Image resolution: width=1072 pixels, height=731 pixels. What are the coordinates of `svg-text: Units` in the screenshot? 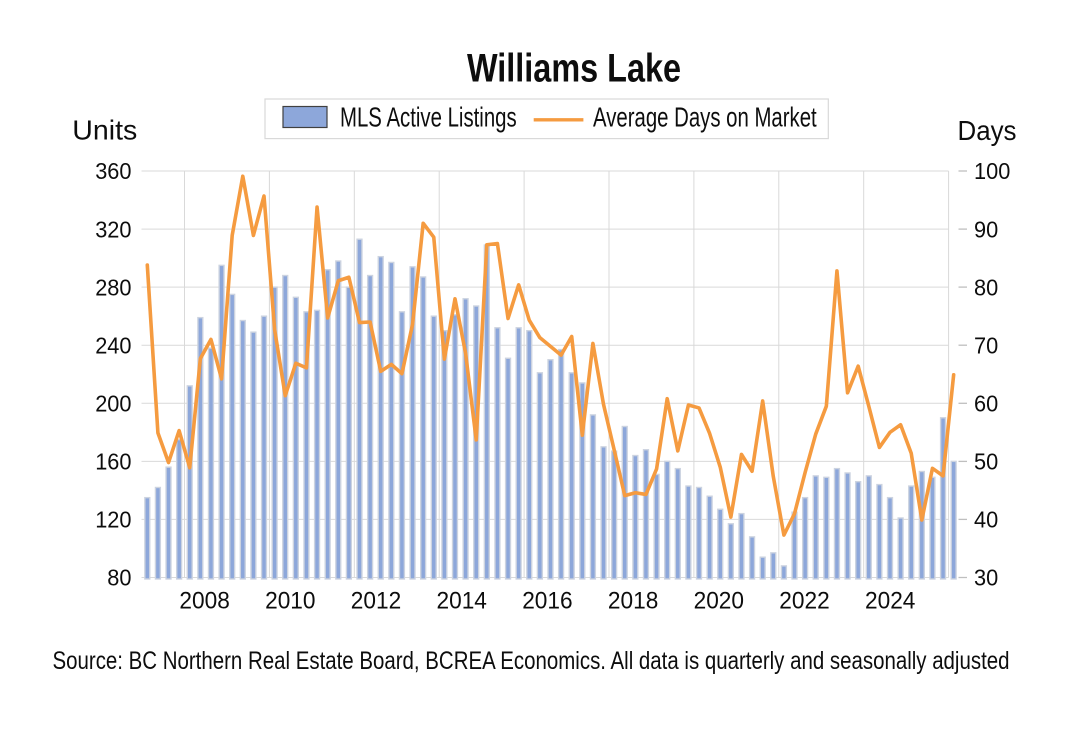 It's located at (104, 130).